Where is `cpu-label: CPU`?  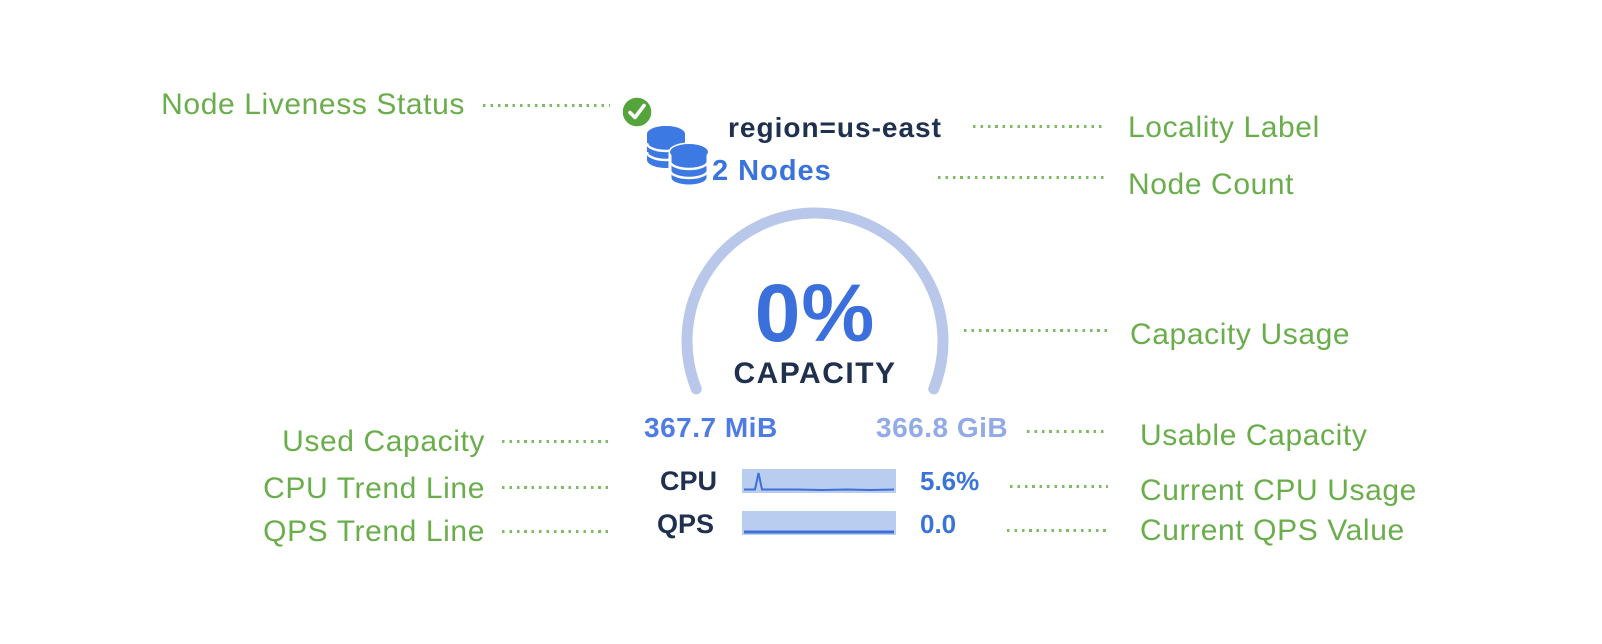 cpu-label: CPU is located at coordinates (689, 481).